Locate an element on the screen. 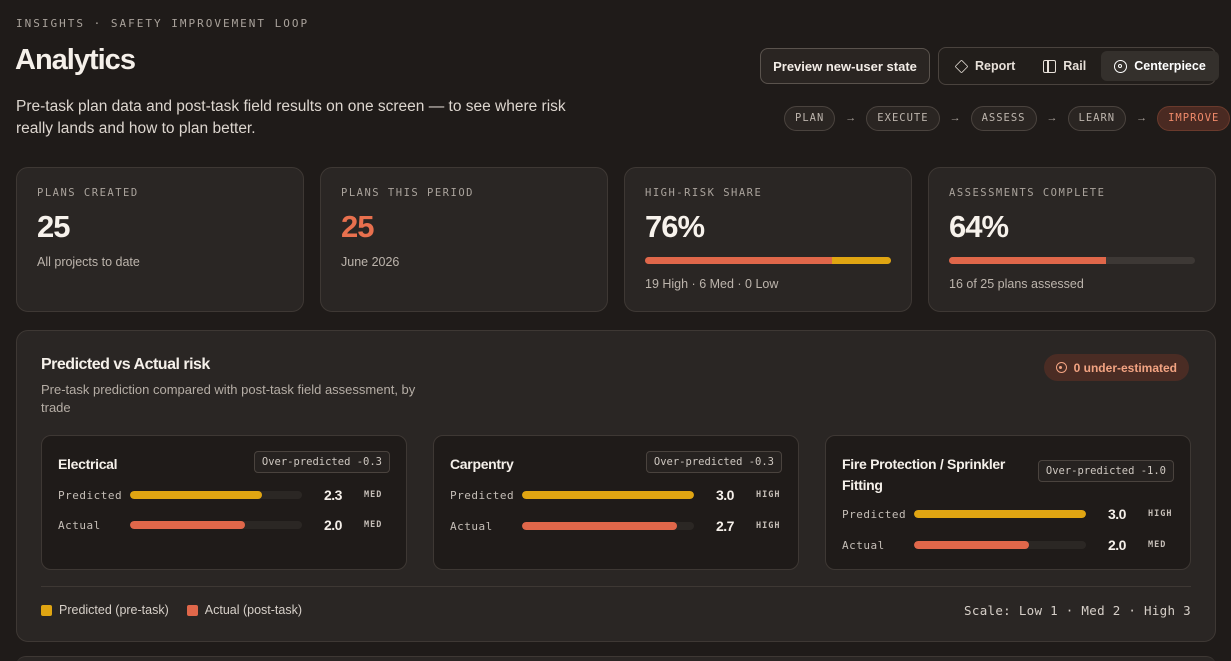 Image resolution: width=1231 pixels, height=661 pixels. loop-step-improve: IMPROVE is located at coordinates (1194, 118).